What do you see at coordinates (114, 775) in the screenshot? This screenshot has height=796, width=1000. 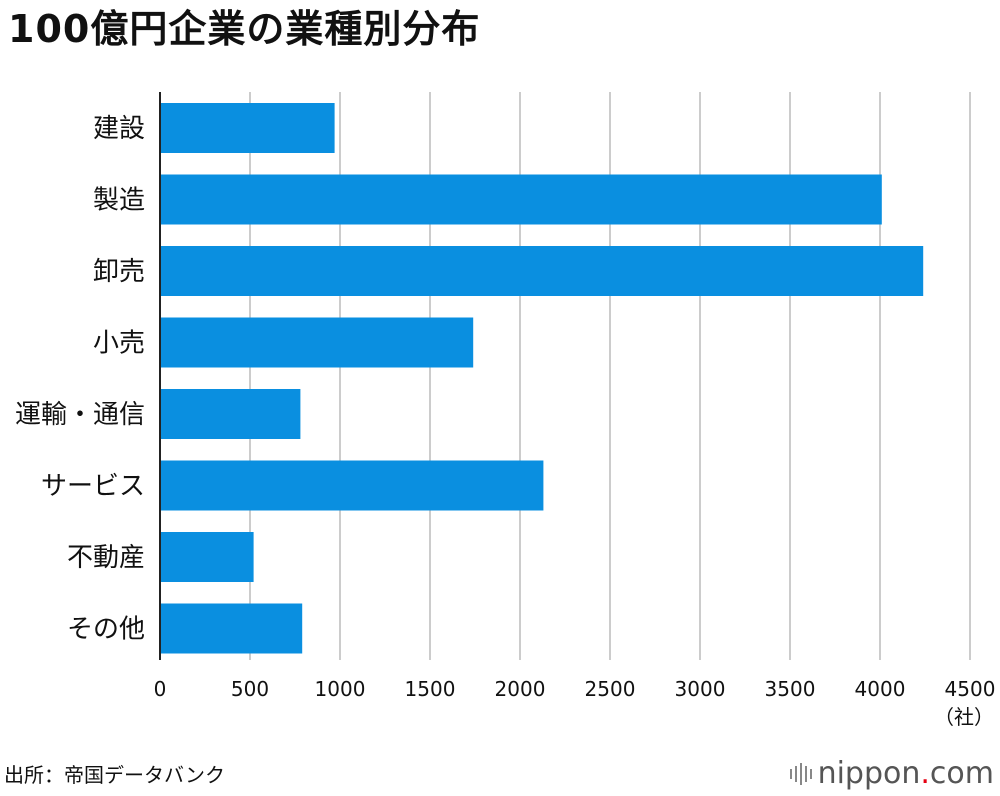 I see `source-note: 出所：帝国データバンク` at bounding box center [114, 775].